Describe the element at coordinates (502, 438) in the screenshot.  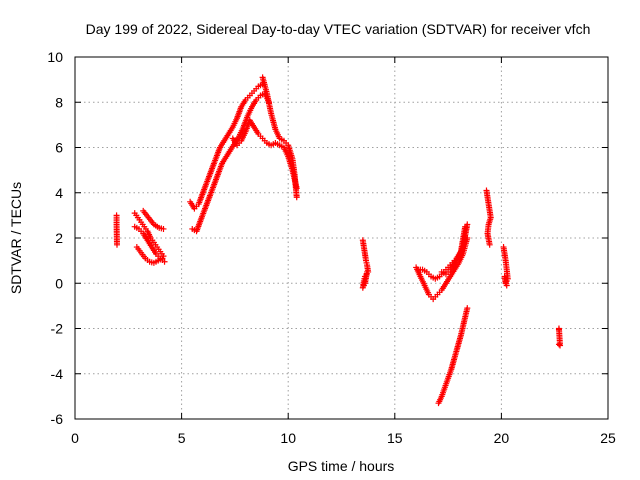
I see `x-tick-label: 20` at that location.